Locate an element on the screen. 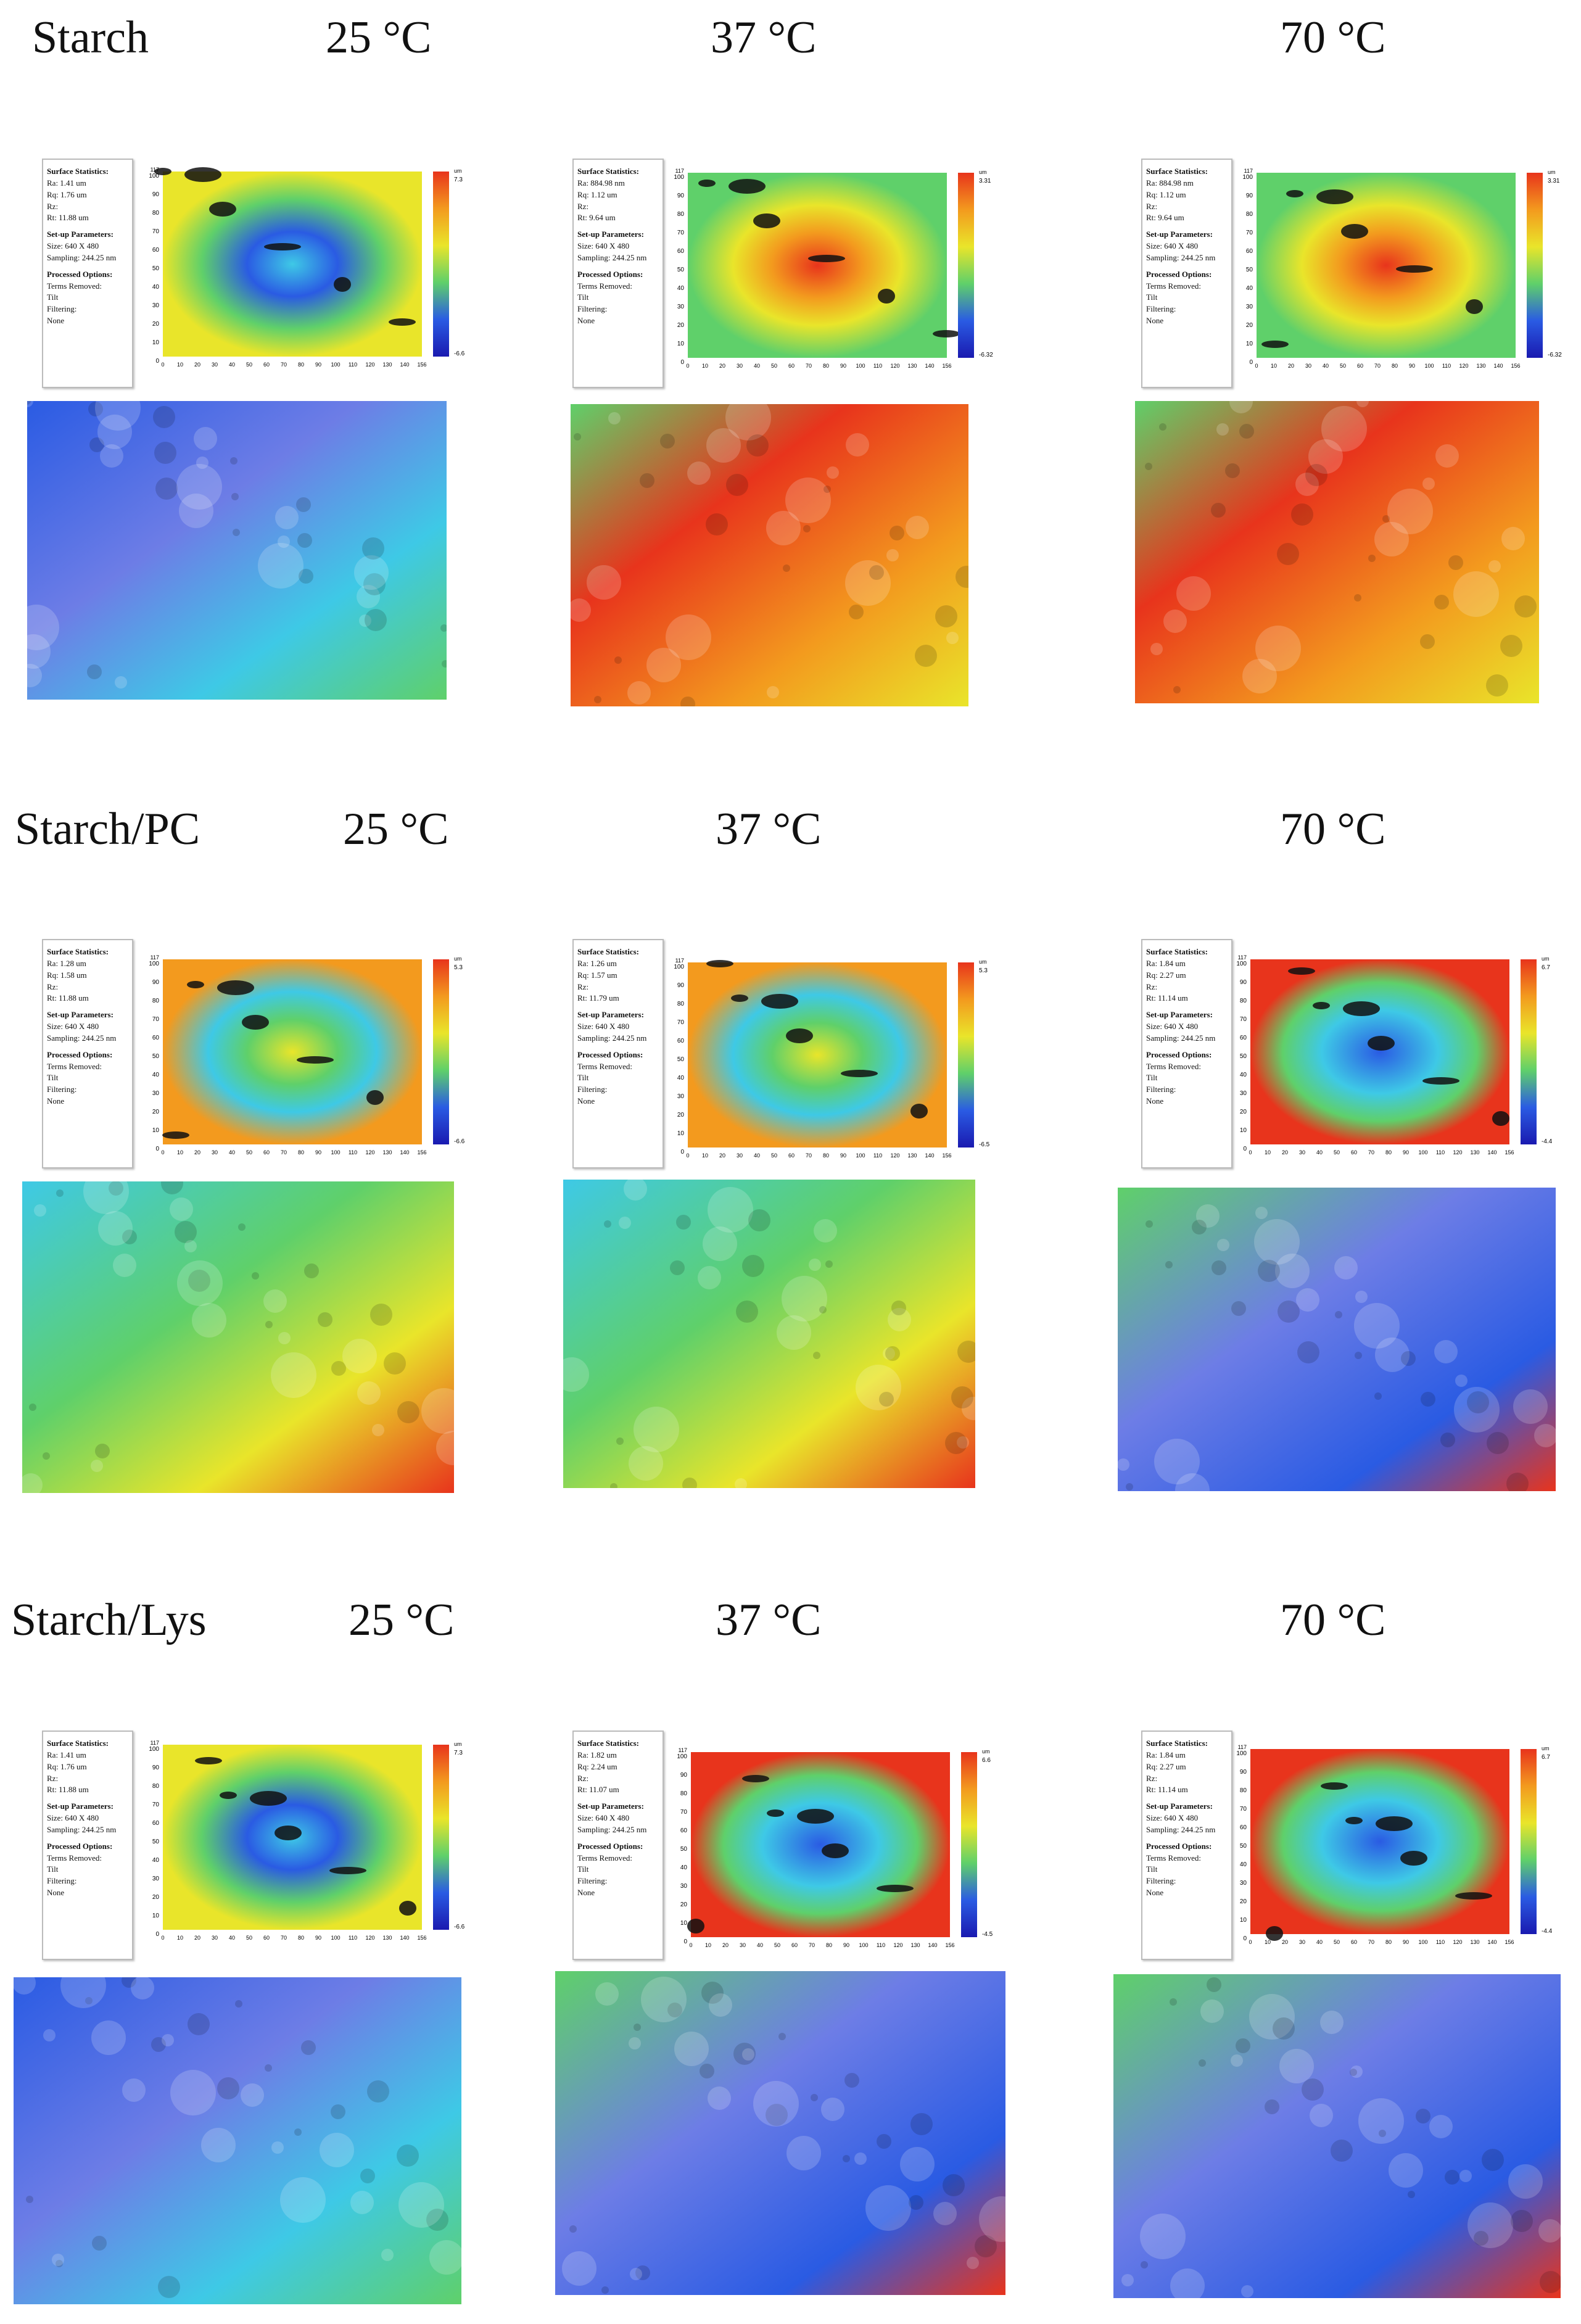  scale-unit: um is located at coordinates (983, 962).